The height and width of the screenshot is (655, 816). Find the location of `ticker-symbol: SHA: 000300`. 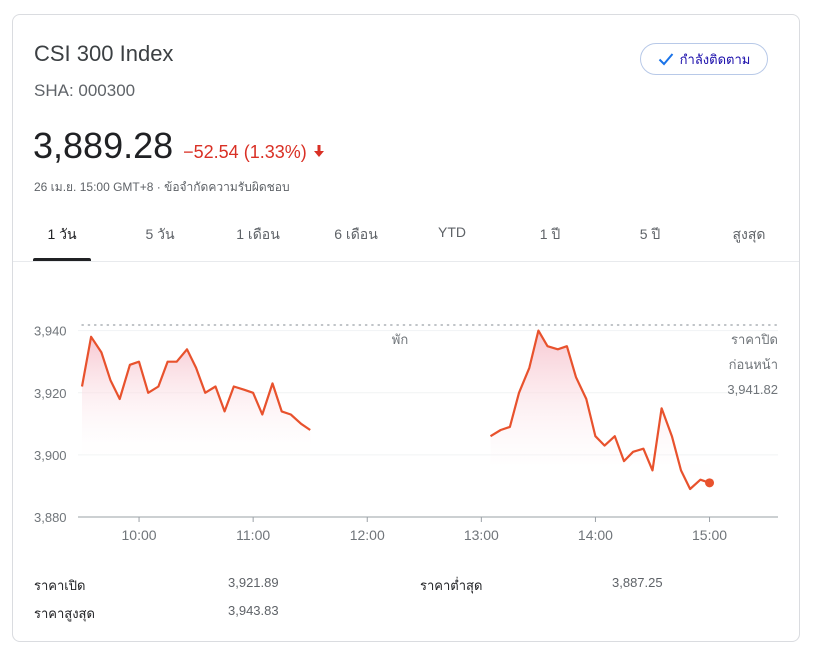

ticker-symbol: SHA: 000300 is located at coordinates (85, 90).